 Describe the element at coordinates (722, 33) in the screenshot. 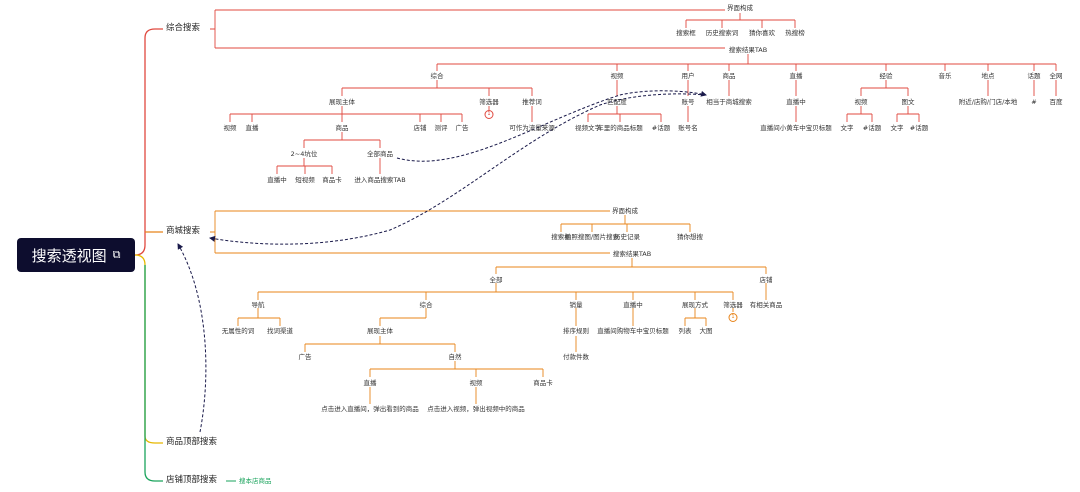

I see `s1-ui-item: 历史搜索词` at that location.